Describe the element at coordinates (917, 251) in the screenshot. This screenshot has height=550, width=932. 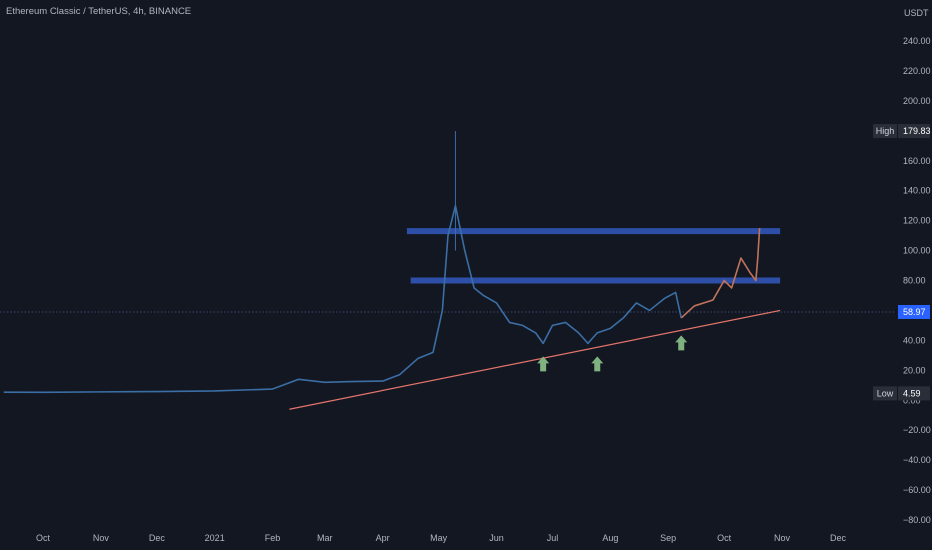
I see `y-tick-label: 100.00` at that location.